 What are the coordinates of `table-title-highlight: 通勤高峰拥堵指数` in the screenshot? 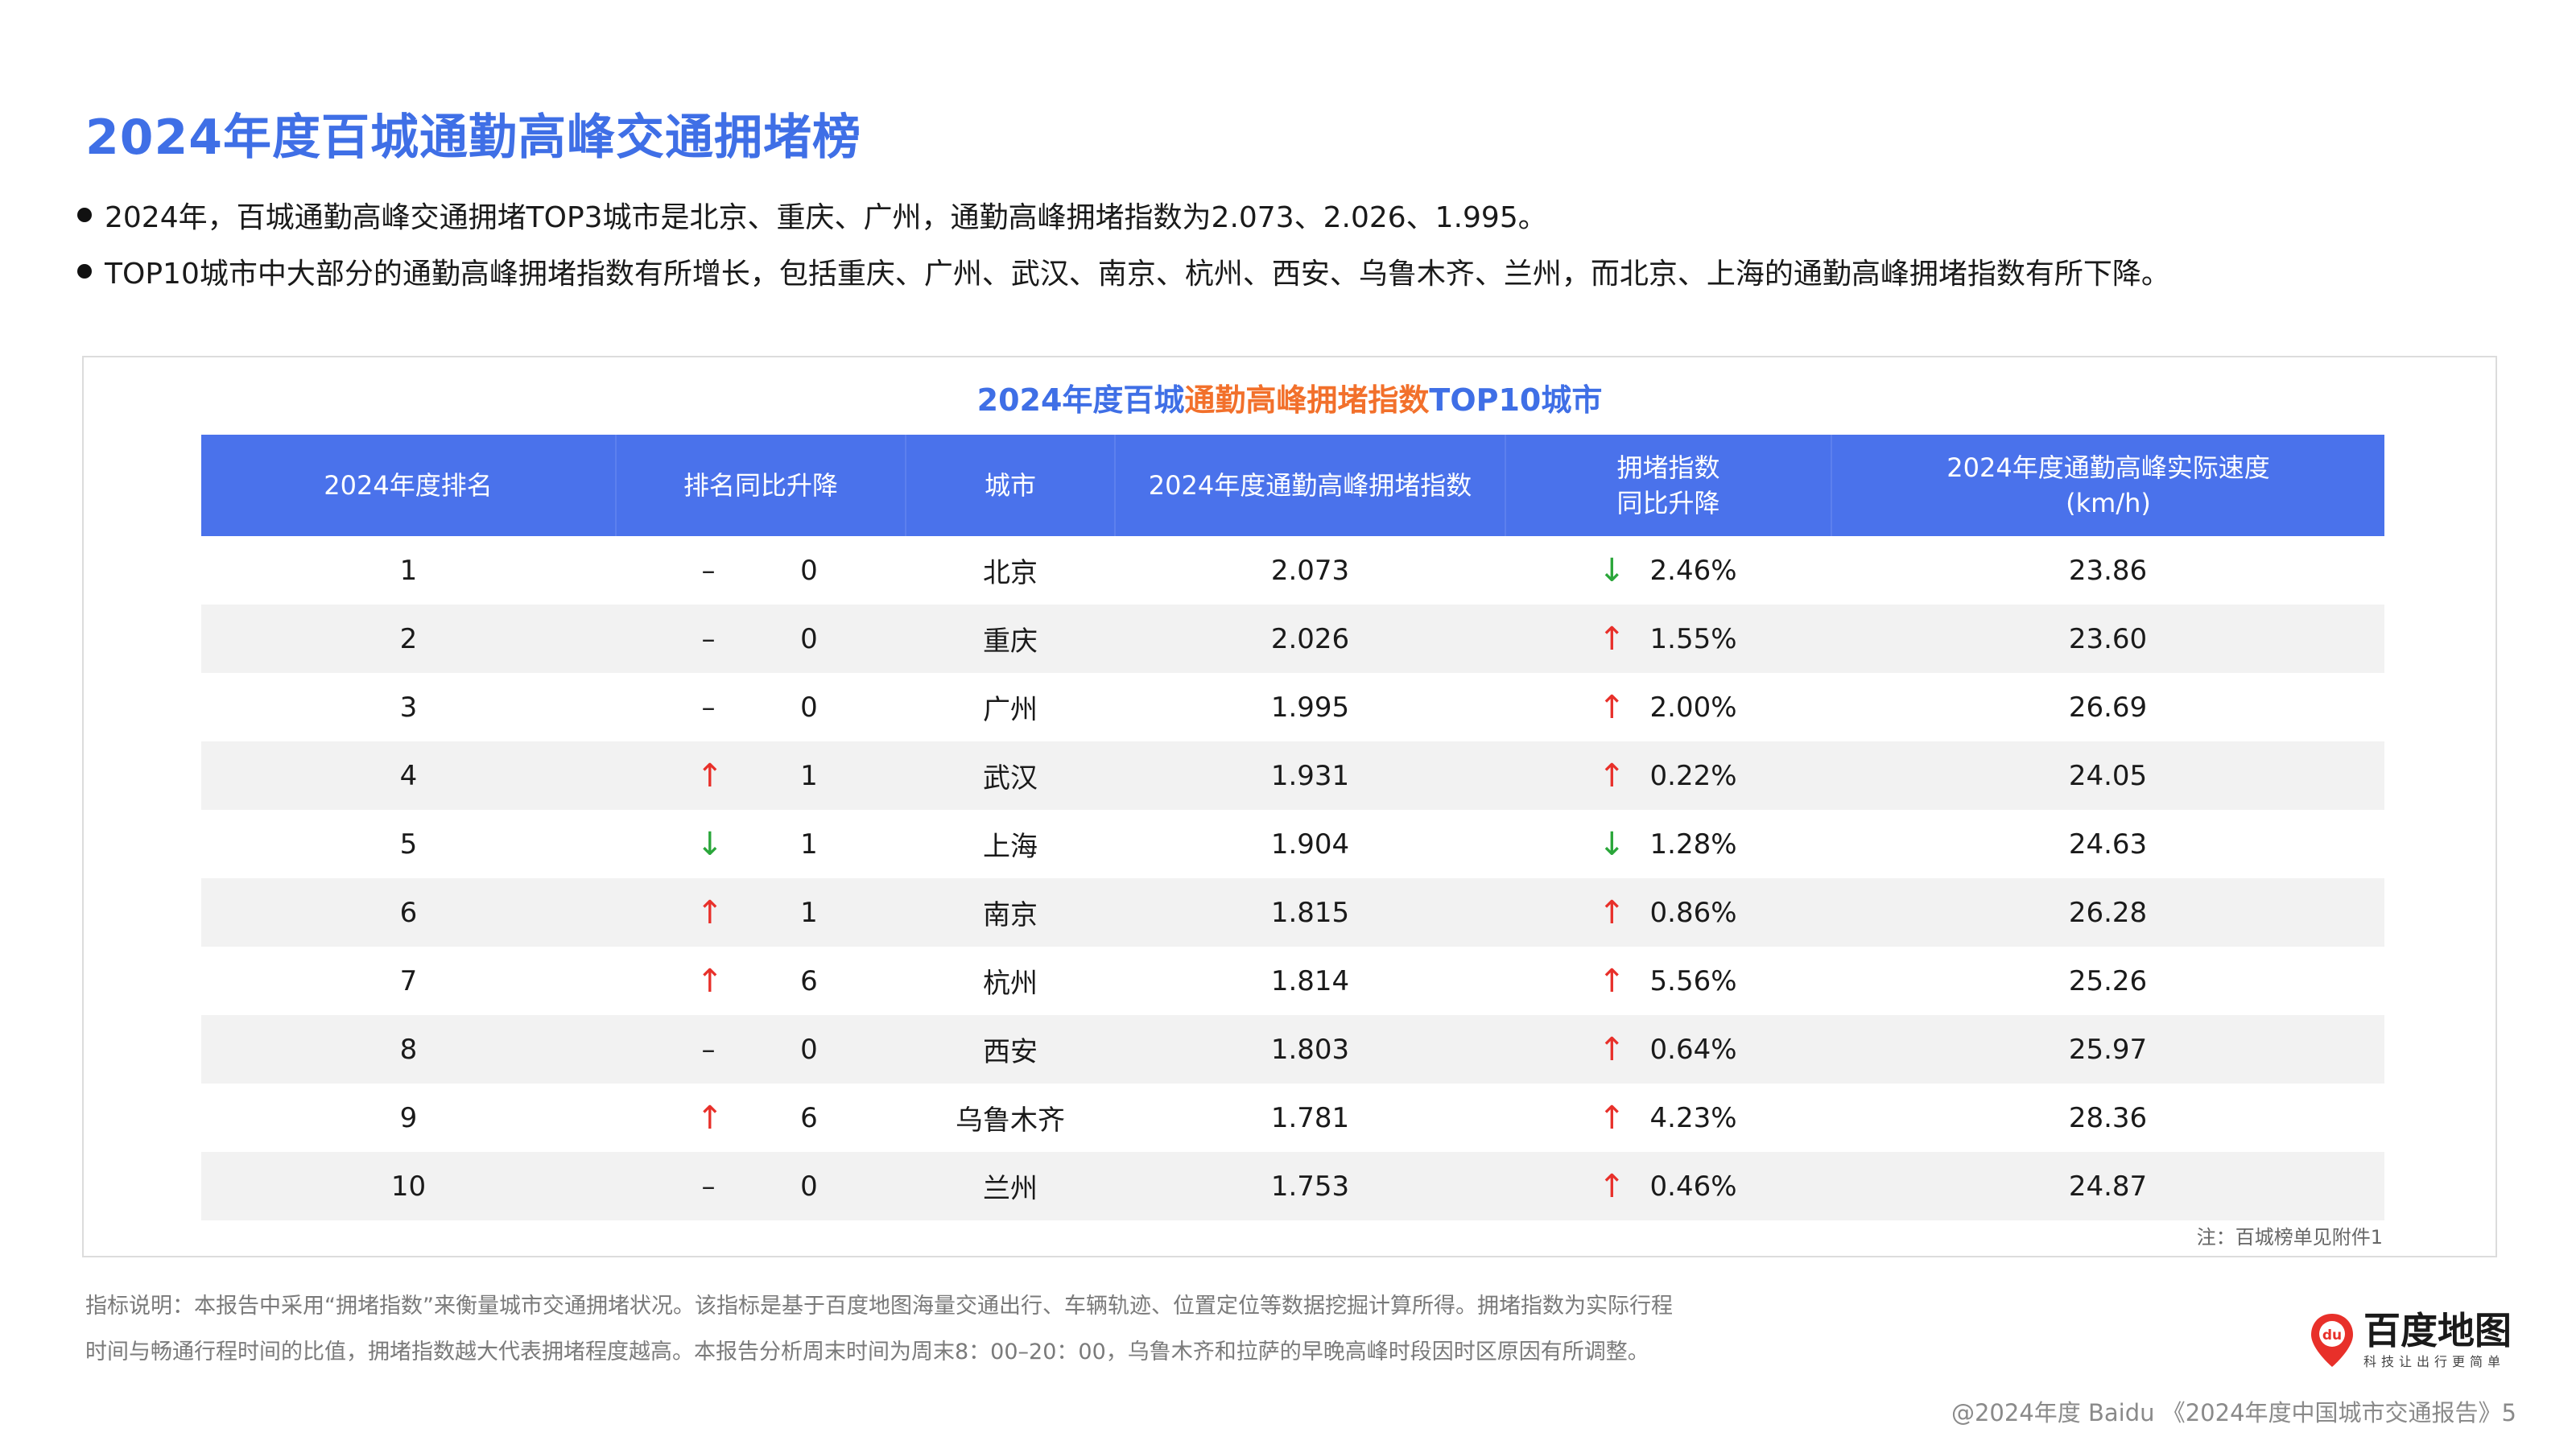 It's located at (1307, 400).